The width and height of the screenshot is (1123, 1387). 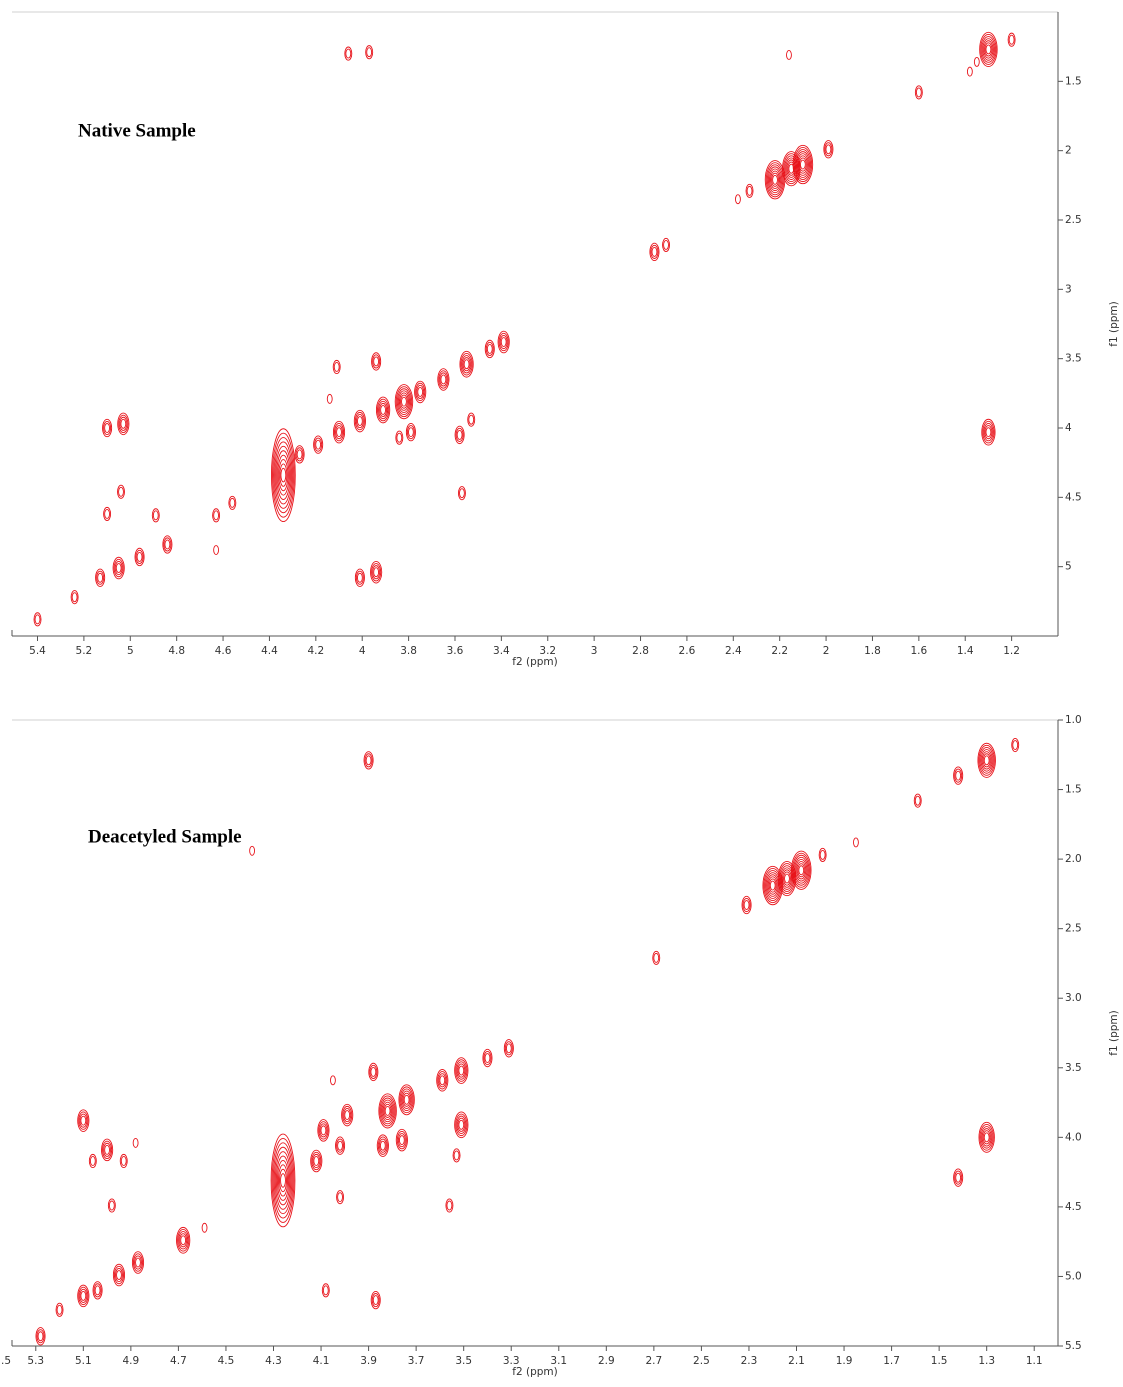 What do you see at coordinates (1073, 220) in the screenshot?
I see `y-tick-label: 2.5` at bounding box center [1073, 220].